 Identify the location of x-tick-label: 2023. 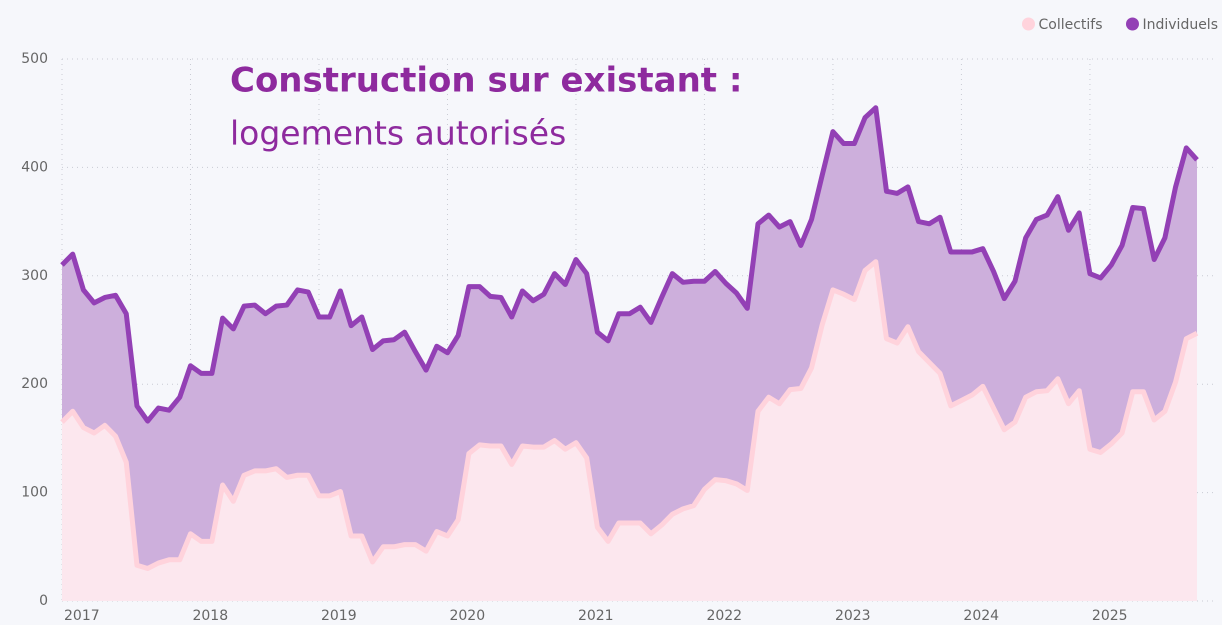
(853, 616).